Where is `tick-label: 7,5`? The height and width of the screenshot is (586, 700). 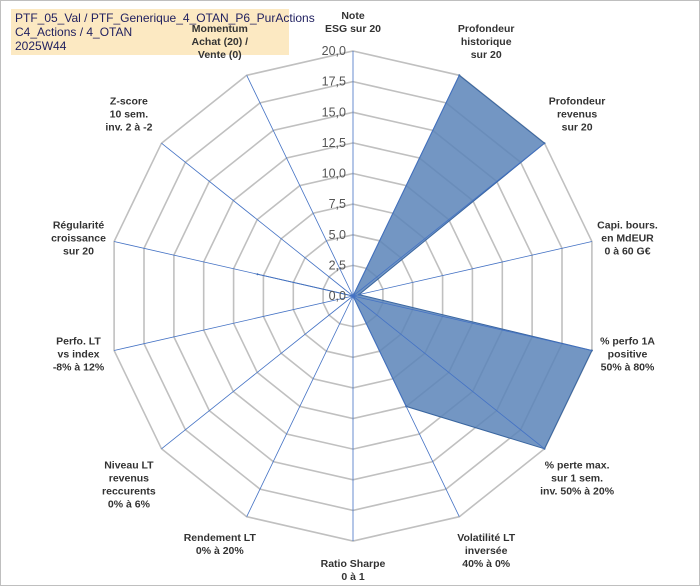 tick-label: 7,5 is located at coordinates (337, 204).